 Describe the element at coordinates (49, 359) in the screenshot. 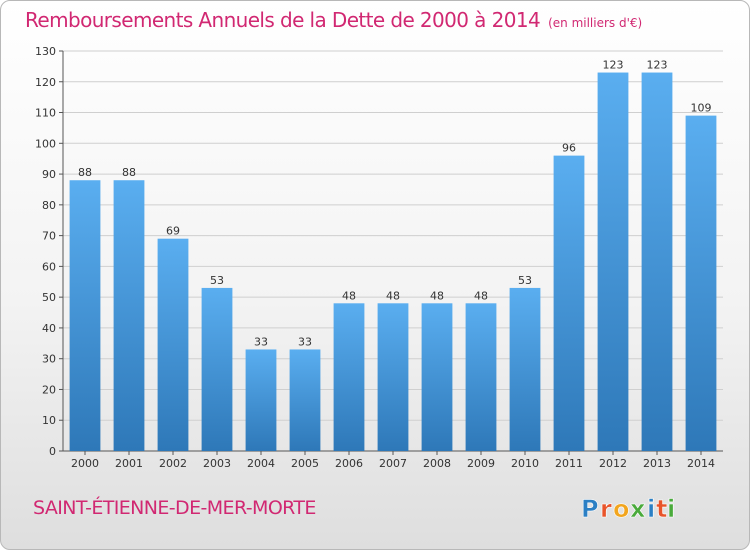

I see `y-tick-label: 30` at that location.